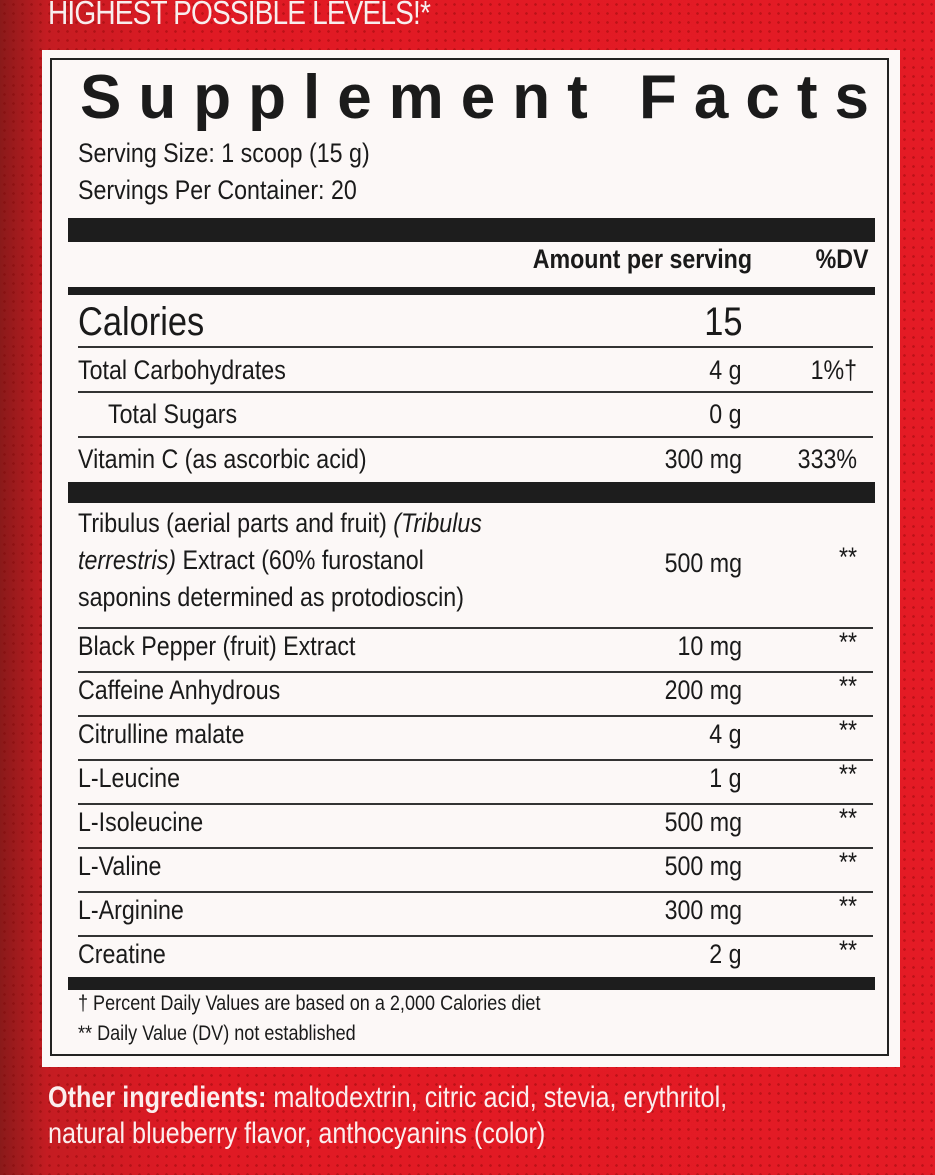 The image size is (935, 1175). I want to click on ingredient-name: Black Pepper (fruit) Extract, so click(217, 646).